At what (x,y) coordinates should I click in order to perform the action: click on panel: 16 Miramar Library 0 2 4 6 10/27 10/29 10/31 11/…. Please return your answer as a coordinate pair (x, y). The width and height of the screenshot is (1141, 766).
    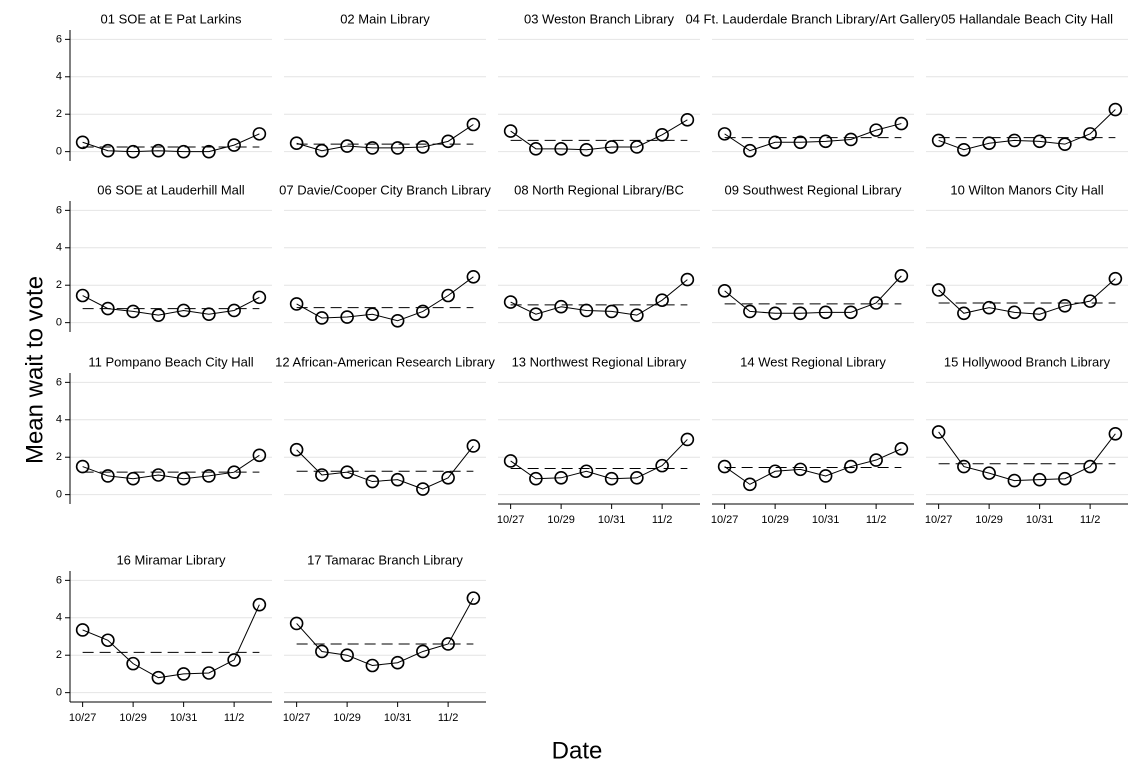
    Looking at the image, I should click on (164, 638).